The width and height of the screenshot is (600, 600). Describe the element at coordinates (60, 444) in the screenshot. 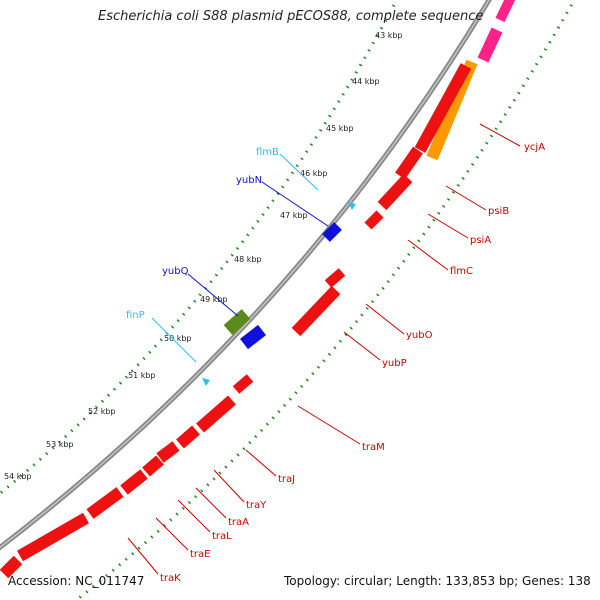

I see `kbp-tick-label: 53 kbp` at that location.